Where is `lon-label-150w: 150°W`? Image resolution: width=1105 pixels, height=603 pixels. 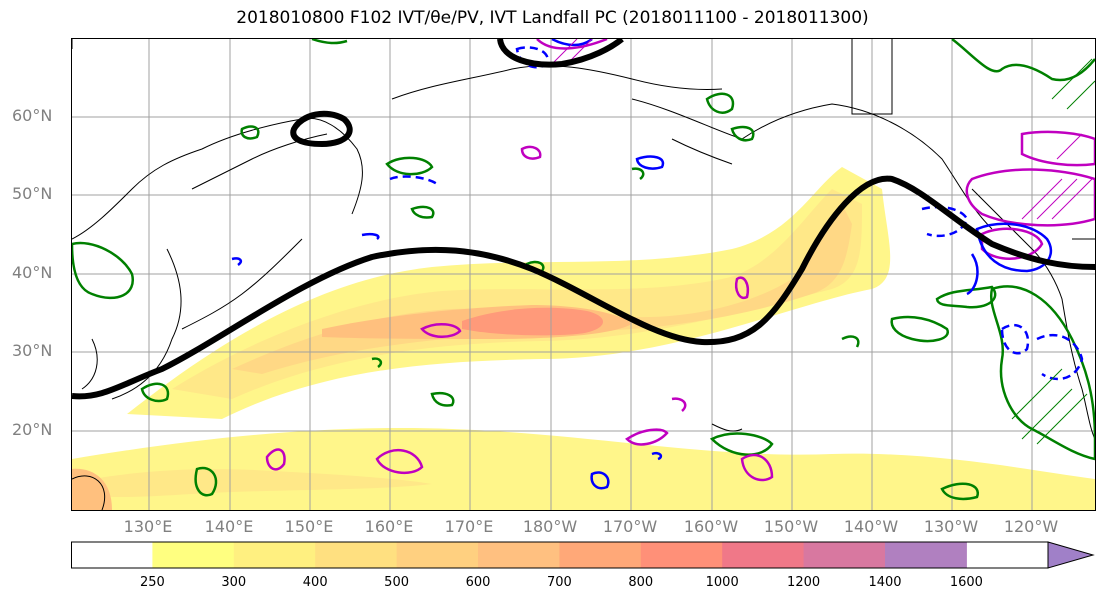
lon-label-150w: 150°W is located at coordinates (791, 526).